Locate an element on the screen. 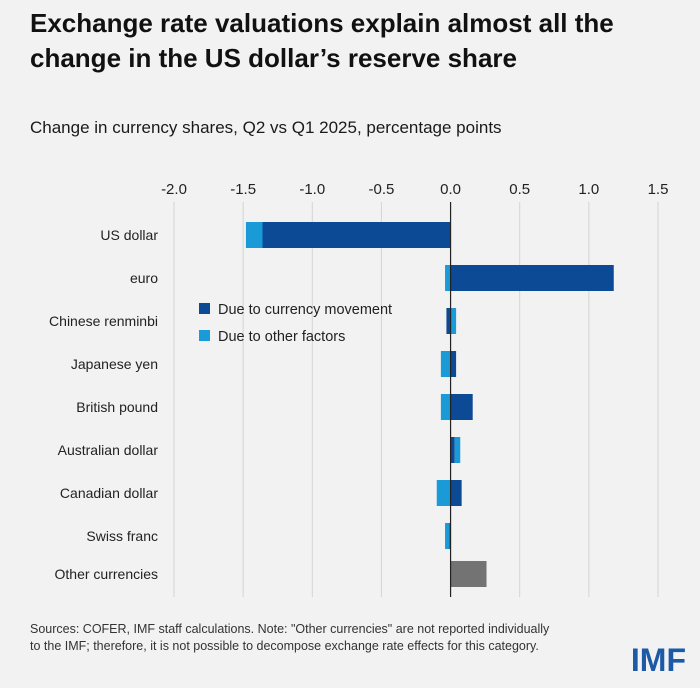 The image size is (700, 688). category-label: US dollar is located at coordinates (129, 235).